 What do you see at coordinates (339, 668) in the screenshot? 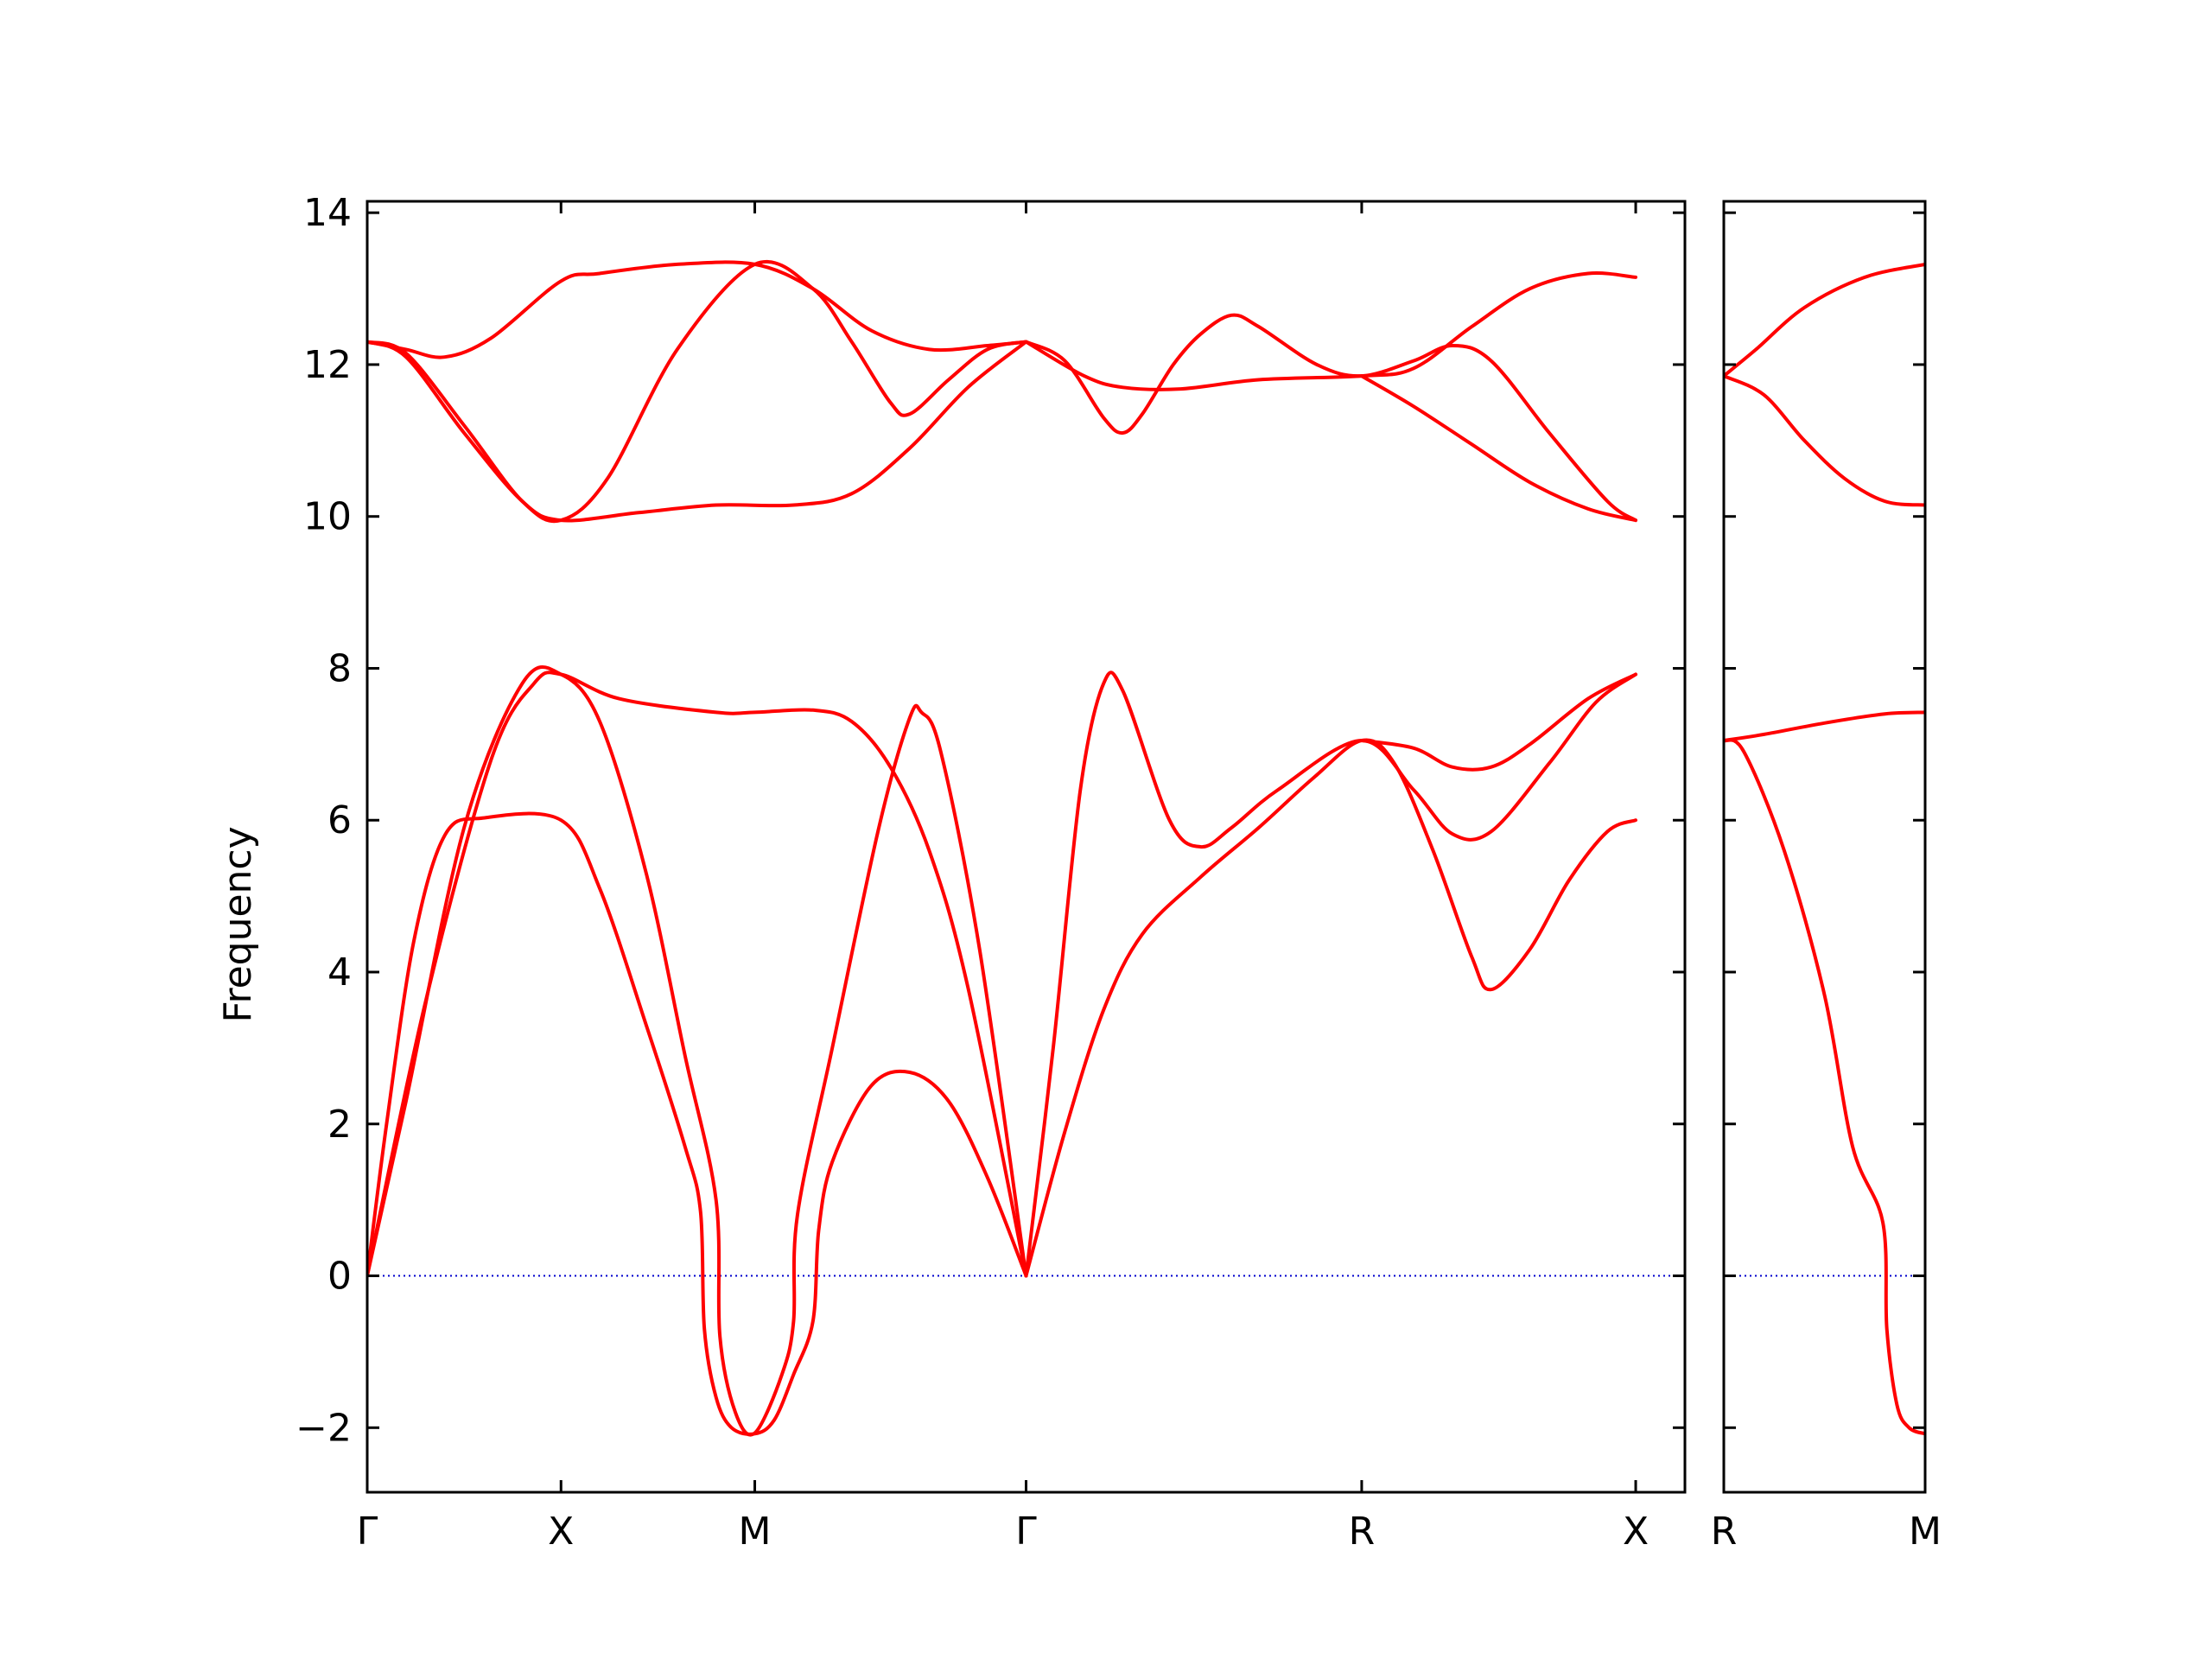
I see `y-tick-label: 8` at bounding box center [339, 668].